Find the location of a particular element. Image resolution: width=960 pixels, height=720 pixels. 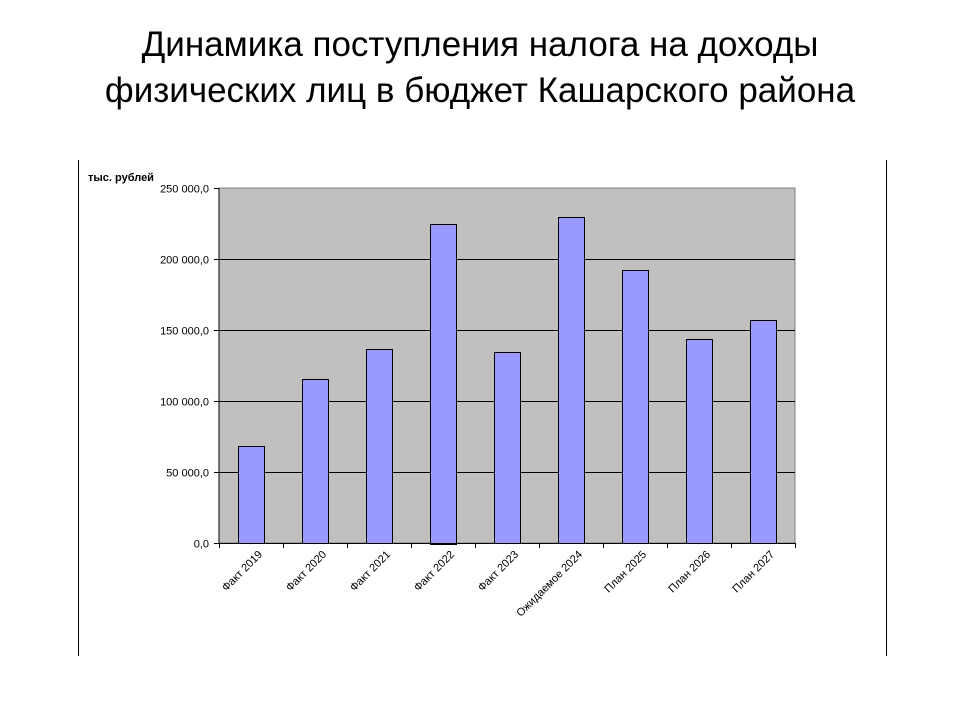

x-tick-label: Факт 2022 is located at coordinates (434, 571).